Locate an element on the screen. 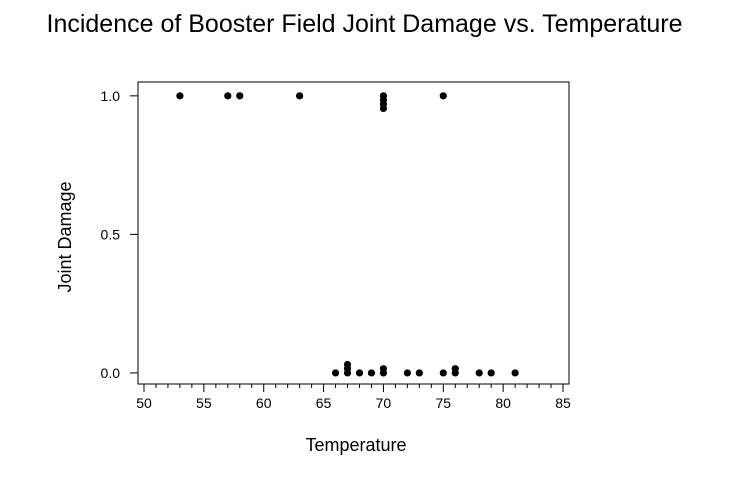  y-tick-label: 0.0 is located at coordinates (111, 373).